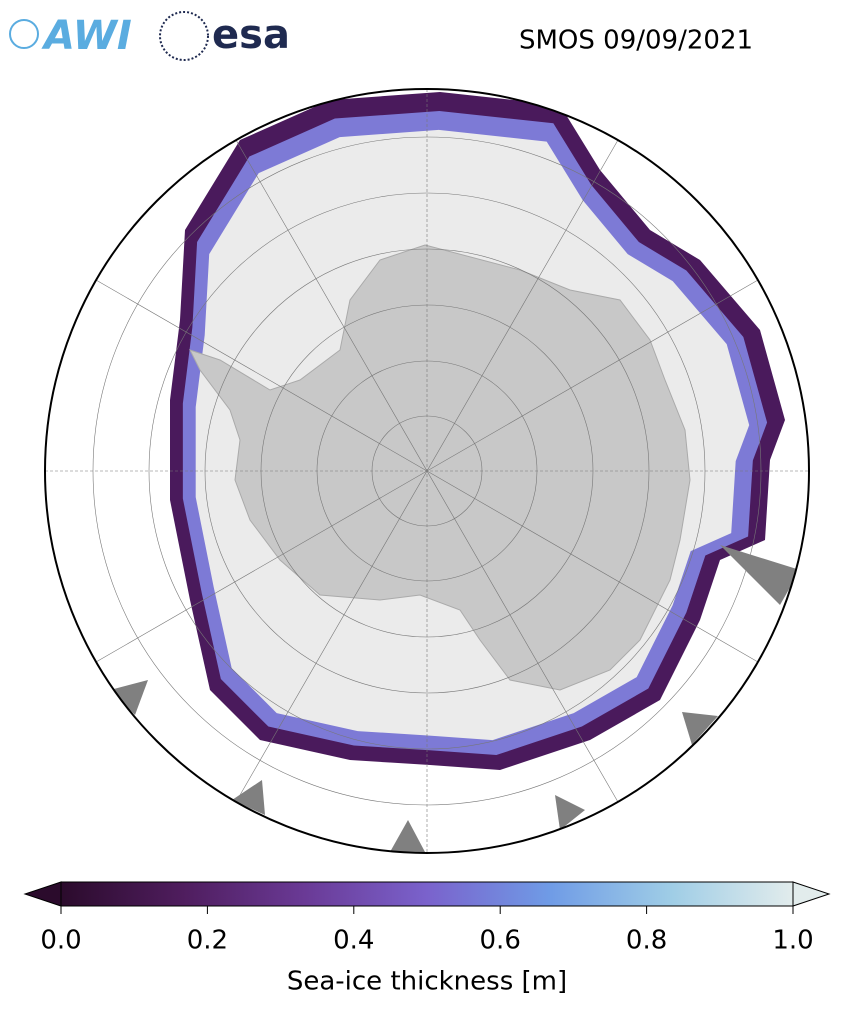 This screenshot has height=1026, width=854. I want to click on colorbar-extend-high, so click(811, 894).